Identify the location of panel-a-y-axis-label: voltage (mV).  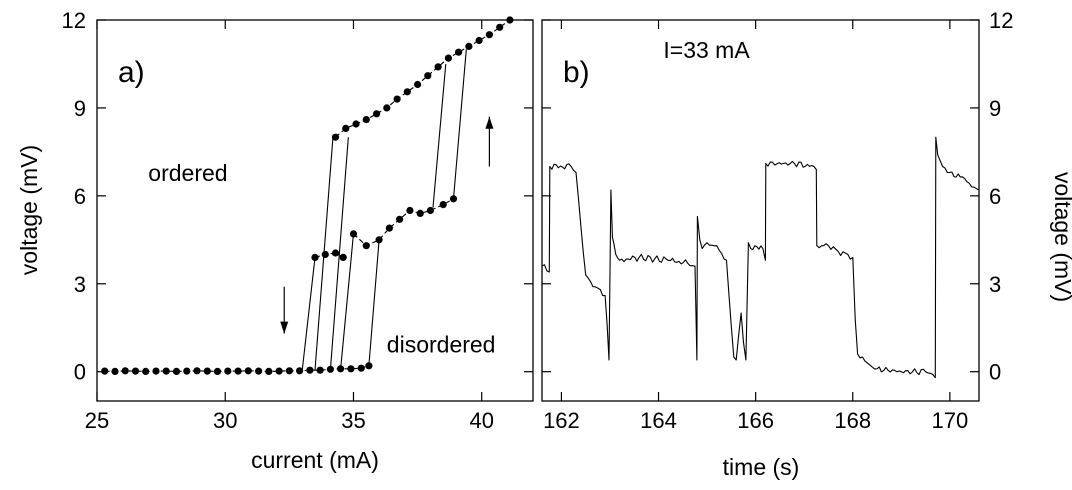
(29, 210).